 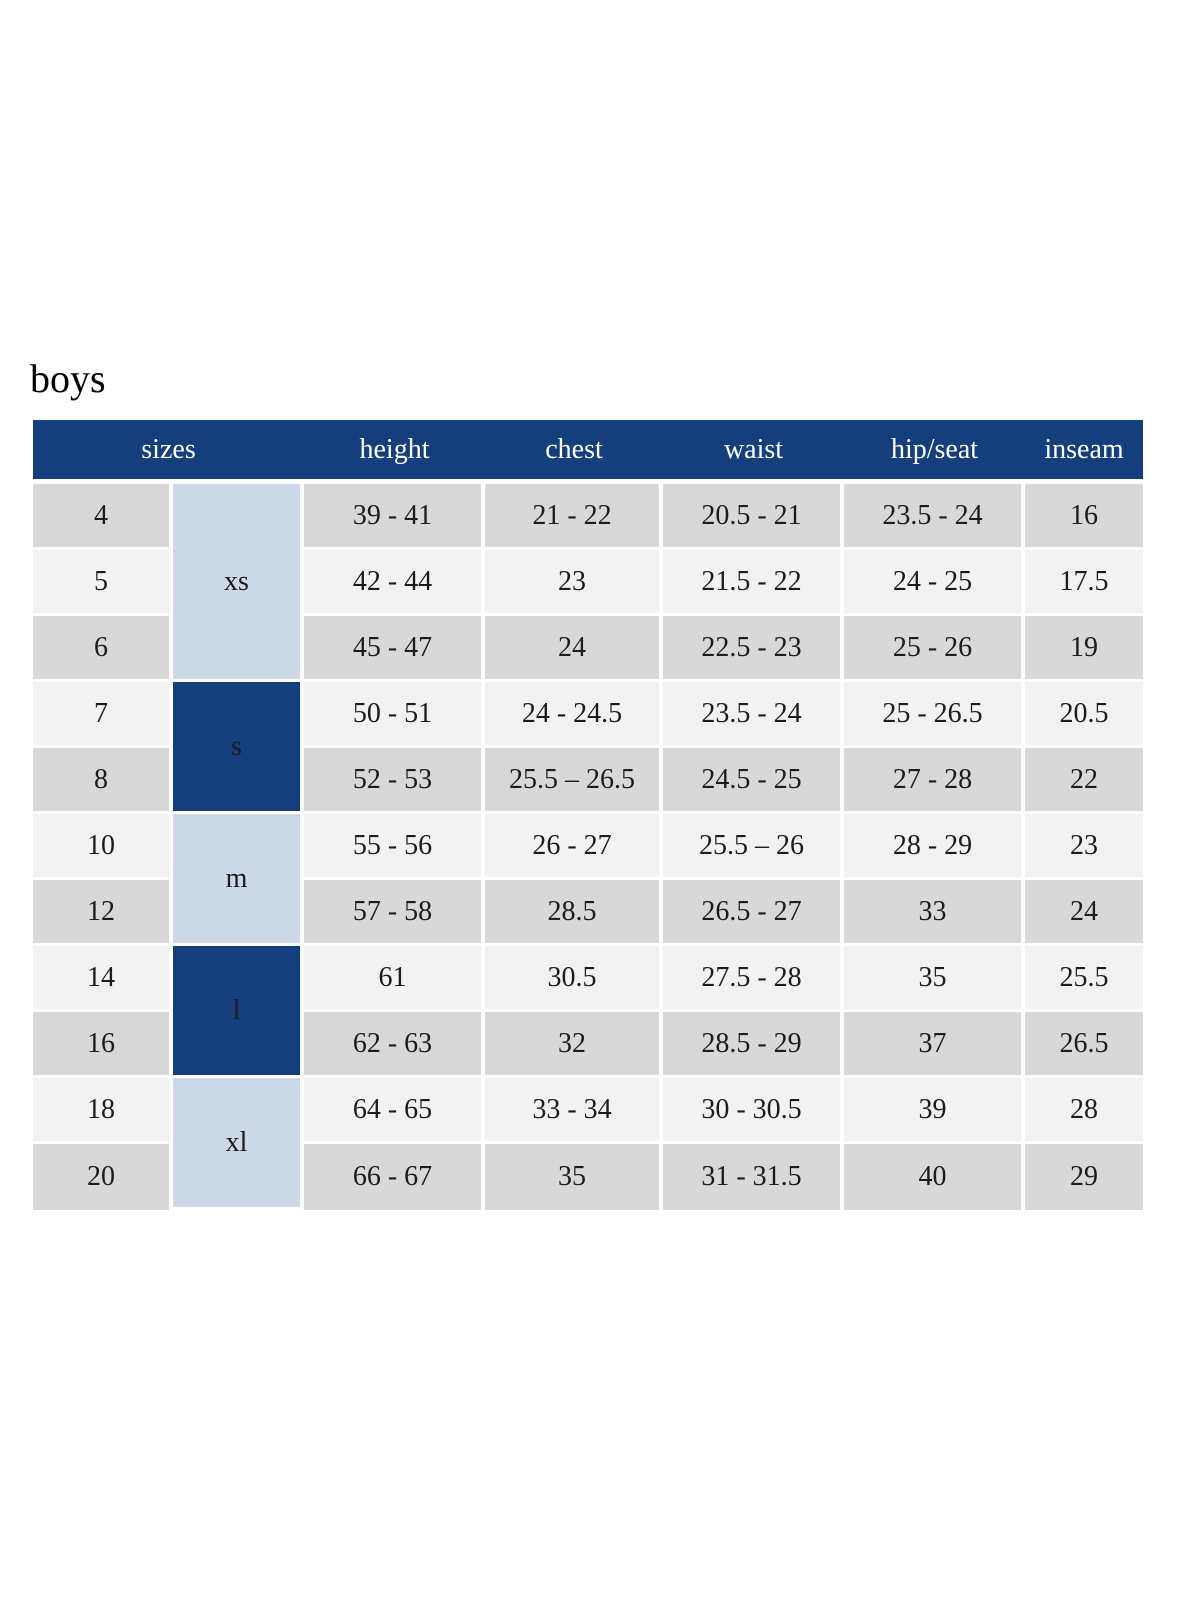 I want to click on table-row: 5 42 - 44 23 21.5 - 22 24 - 25 17.5, so click(x=588, y=583).